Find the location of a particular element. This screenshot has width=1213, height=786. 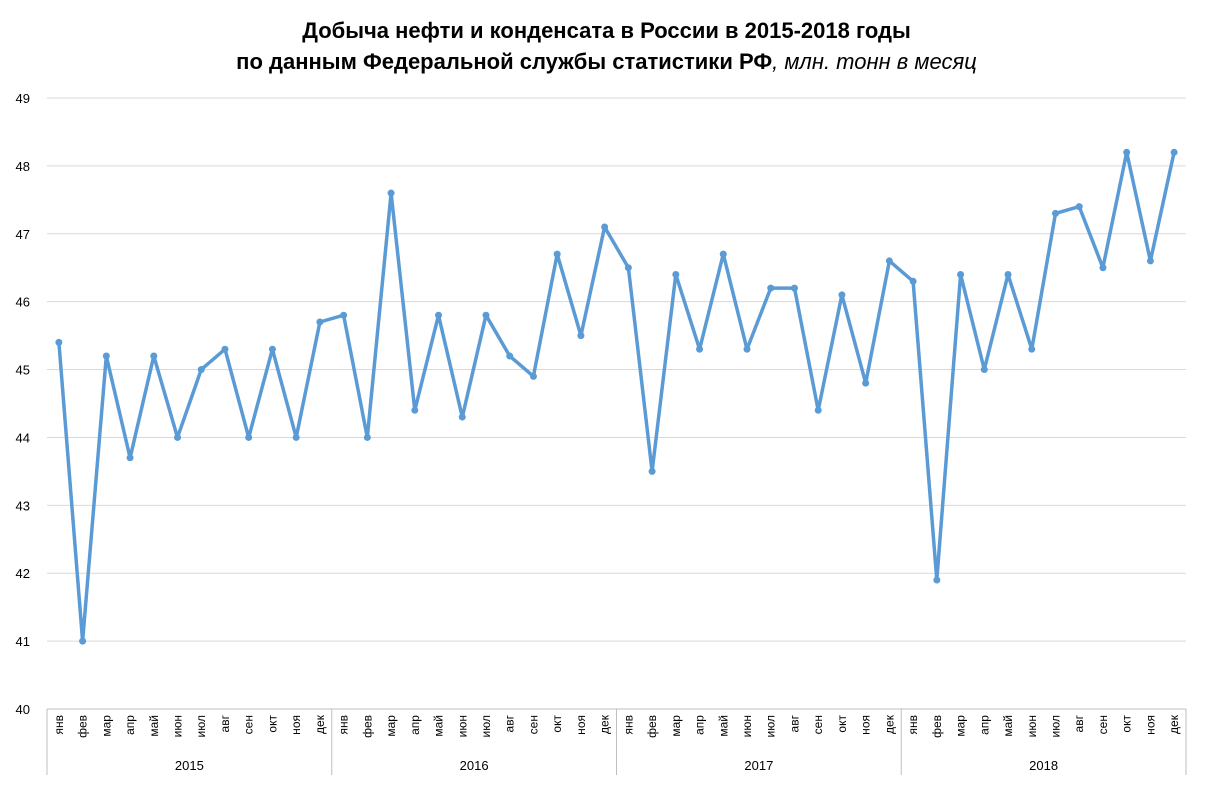

y-tick-label: 43 is located at coordinates (23, 505).